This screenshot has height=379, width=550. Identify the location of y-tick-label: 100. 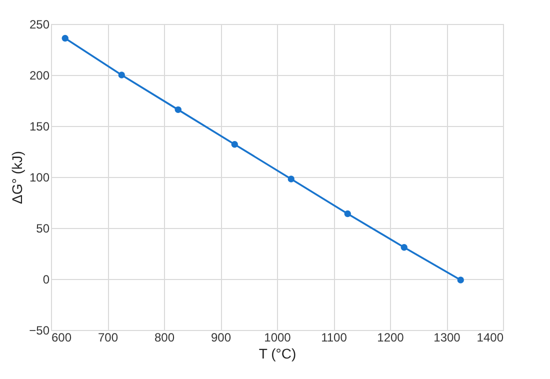
(39, 177).